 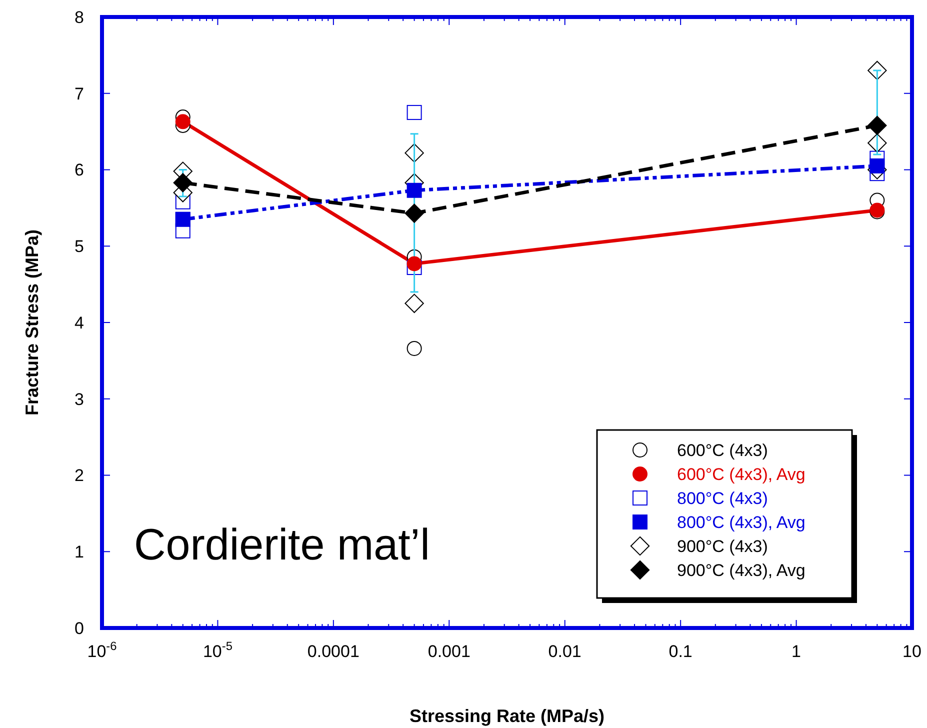 I want to click on x-tick-label: 10$^{-5}$, so click(x=217, y=650).